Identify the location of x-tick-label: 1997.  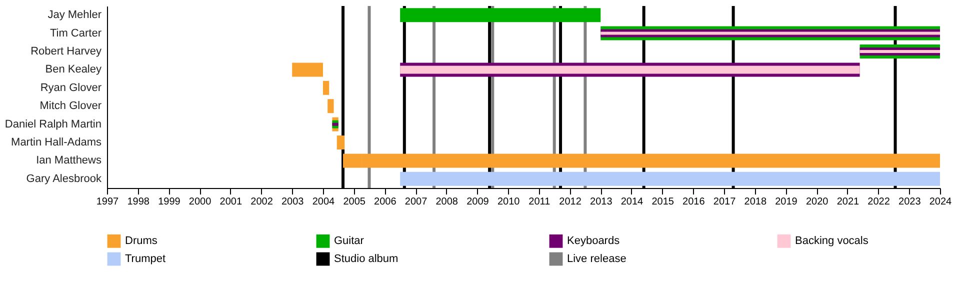
(108, 202).